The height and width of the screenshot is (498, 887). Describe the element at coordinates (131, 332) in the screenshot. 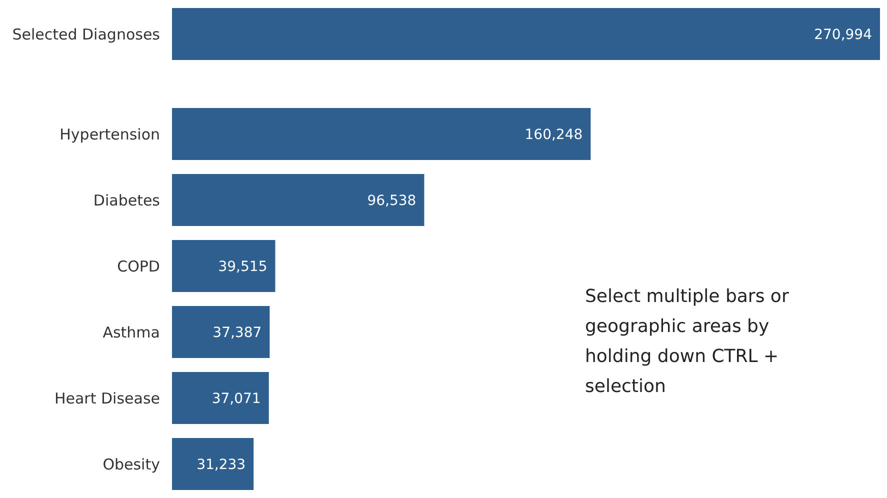

I see `y-tick-label: Asthma` at that location.